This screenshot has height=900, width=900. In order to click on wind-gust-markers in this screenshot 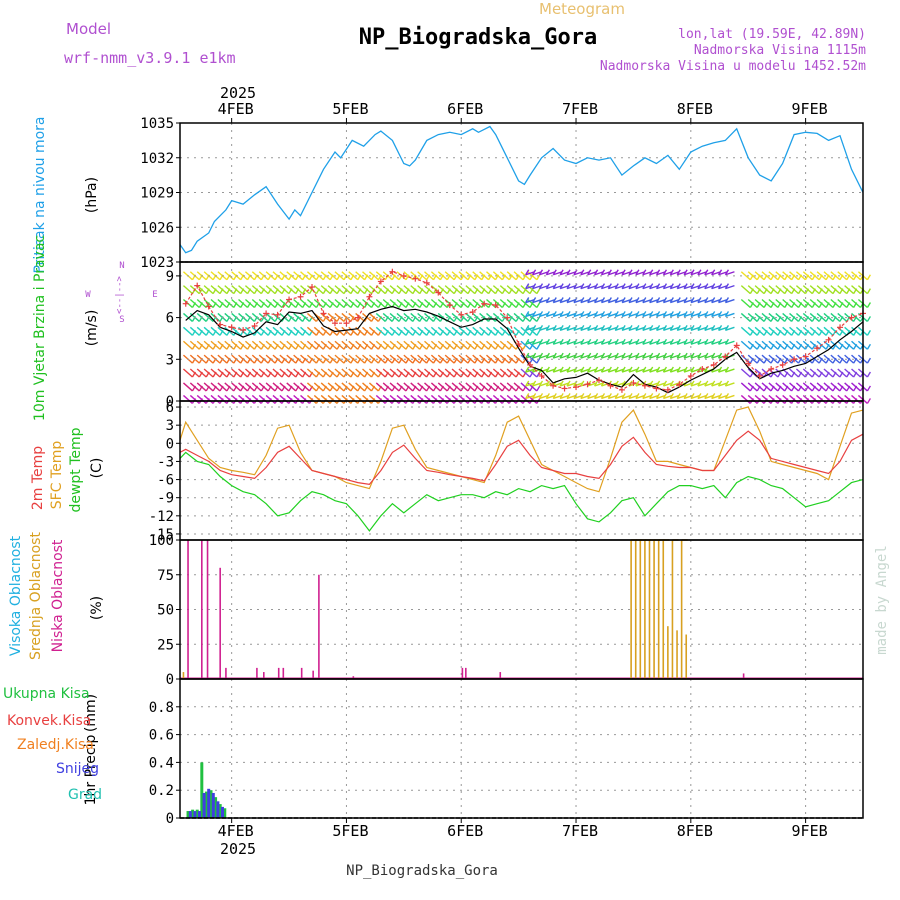, I will do `click(524, 330)`.